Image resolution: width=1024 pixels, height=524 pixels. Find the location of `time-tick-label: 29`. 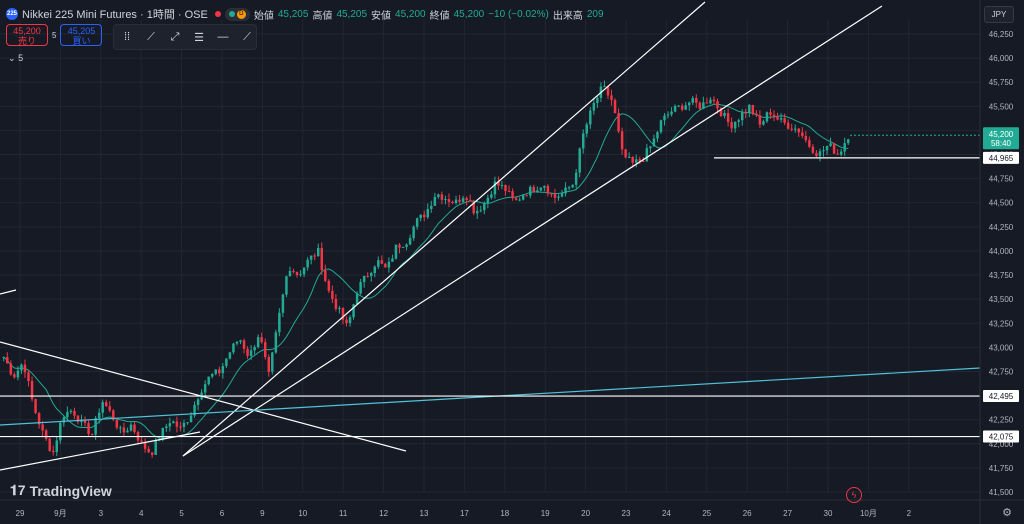

time-tick-label: 29 is located at coordinates (20, 513).